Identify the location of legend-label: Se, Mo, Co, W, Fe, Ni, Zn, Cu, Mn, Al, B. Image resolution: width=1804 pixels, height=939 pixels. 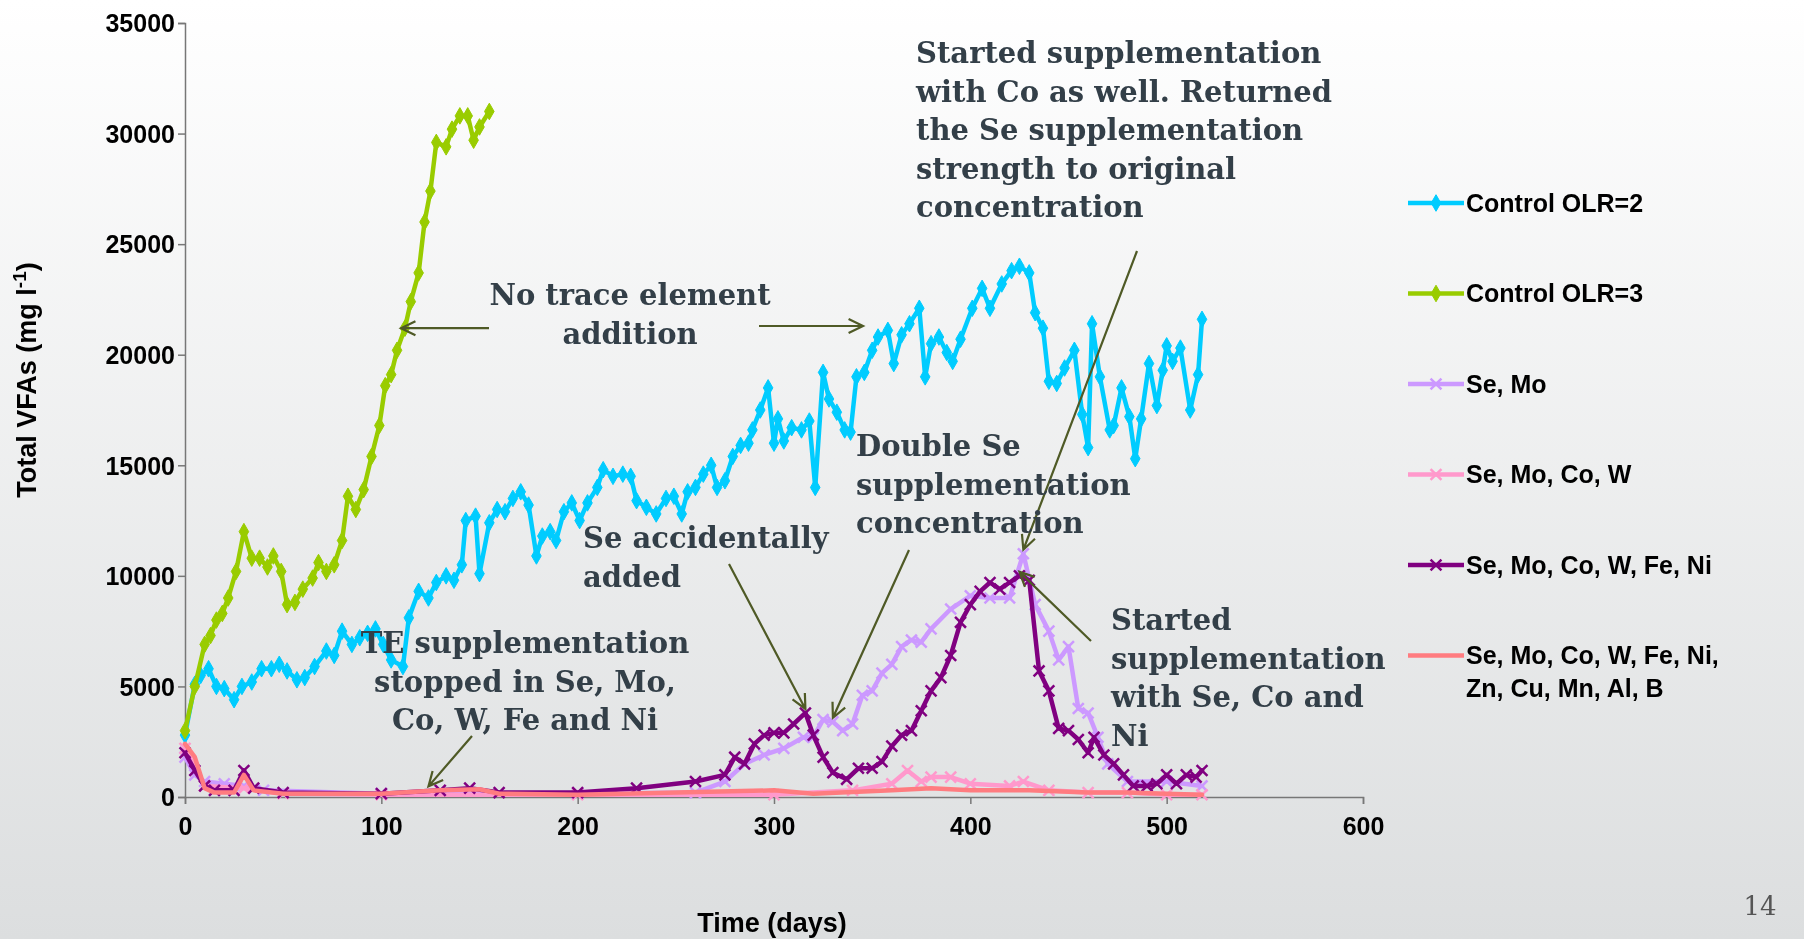
(1592, 671).